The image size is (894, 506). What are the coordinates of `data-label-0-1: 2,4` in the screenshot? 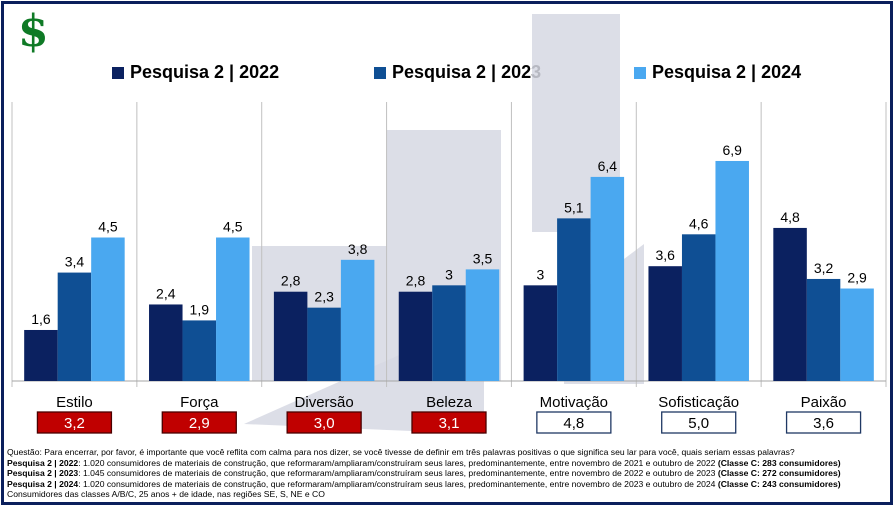 It's located at (166, 293).